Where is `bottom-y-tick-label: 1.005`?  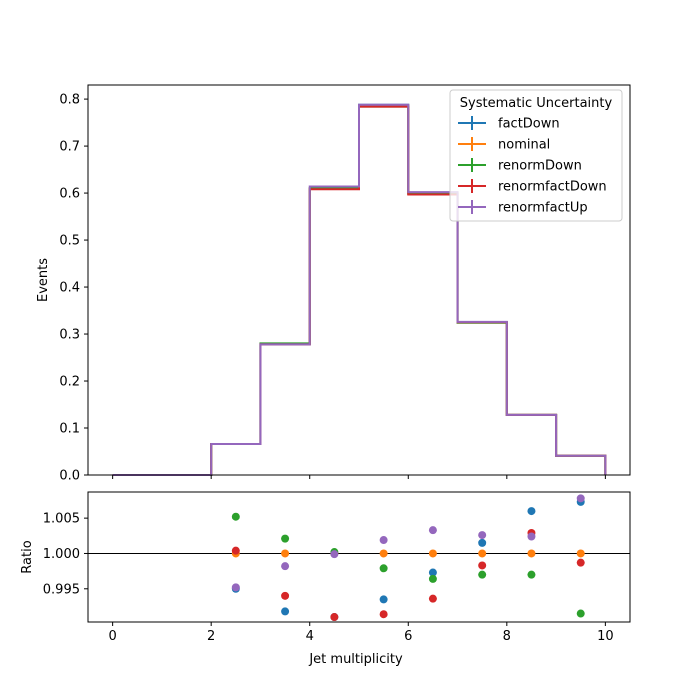
bottom-y-tick-label: 1.005 is located at coordinates (61, 519).